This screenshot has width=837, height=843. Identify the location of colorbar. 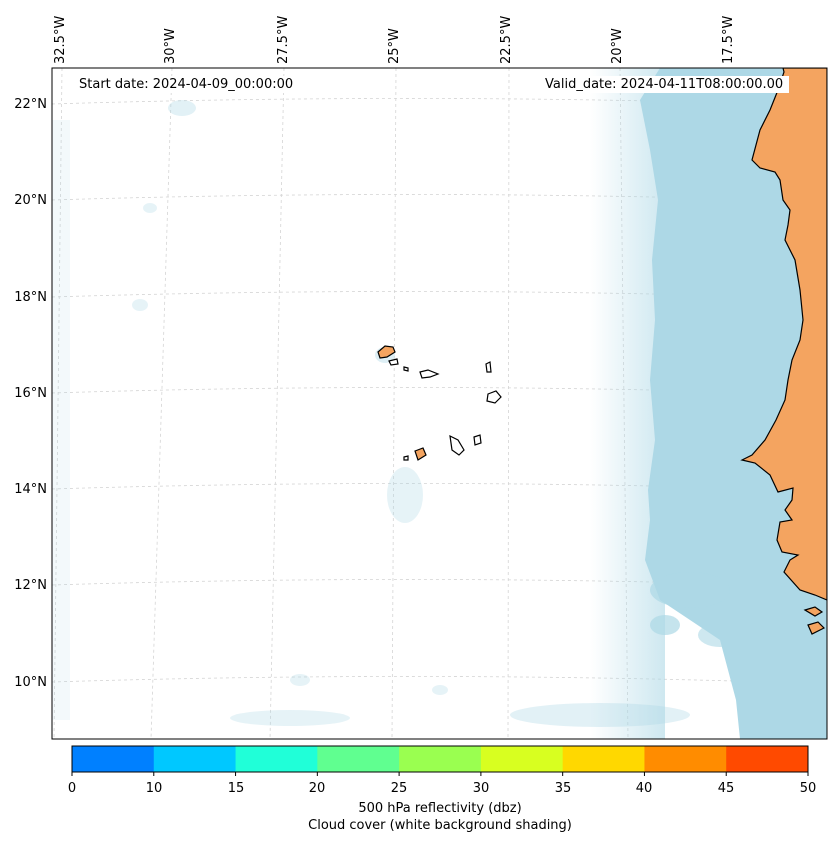
(440, 760).